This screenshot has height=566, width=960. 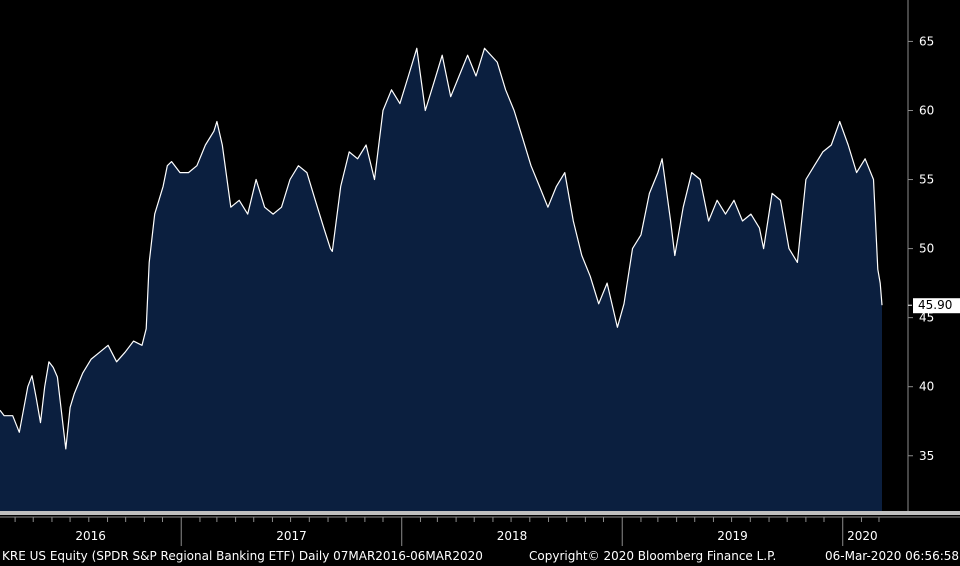 I want to click on x-tick-label-2018: 2018, so click(x=512, y=536).